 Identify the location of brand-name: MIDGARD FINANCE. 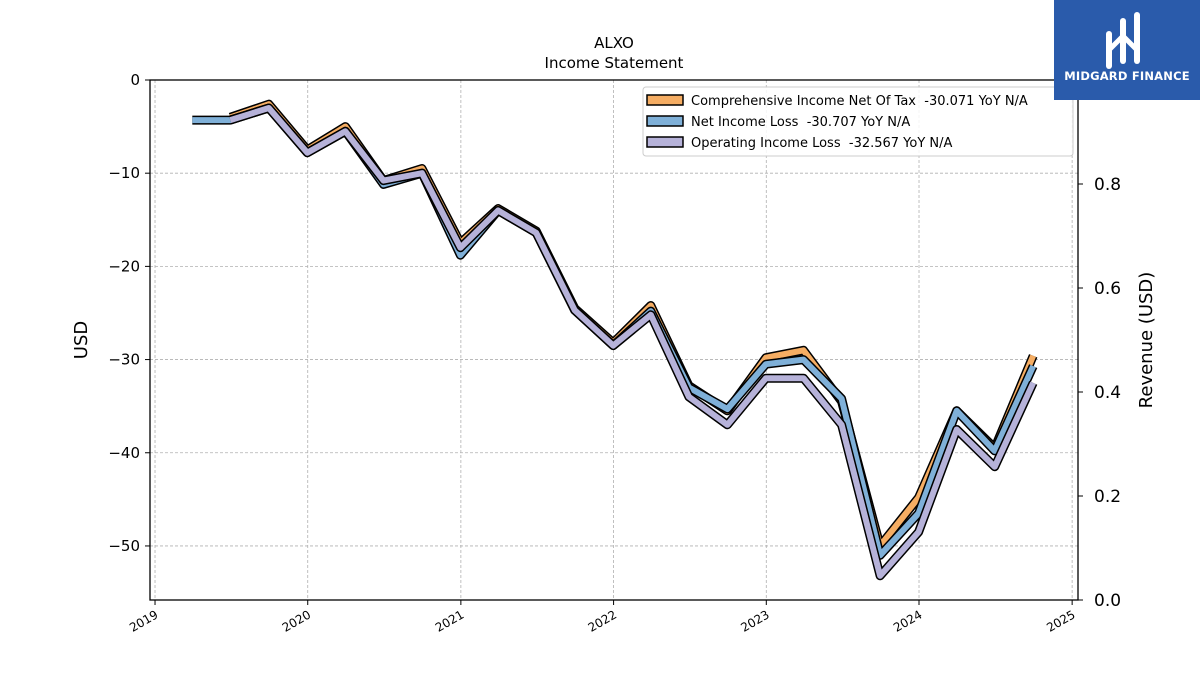
(1127, 76).